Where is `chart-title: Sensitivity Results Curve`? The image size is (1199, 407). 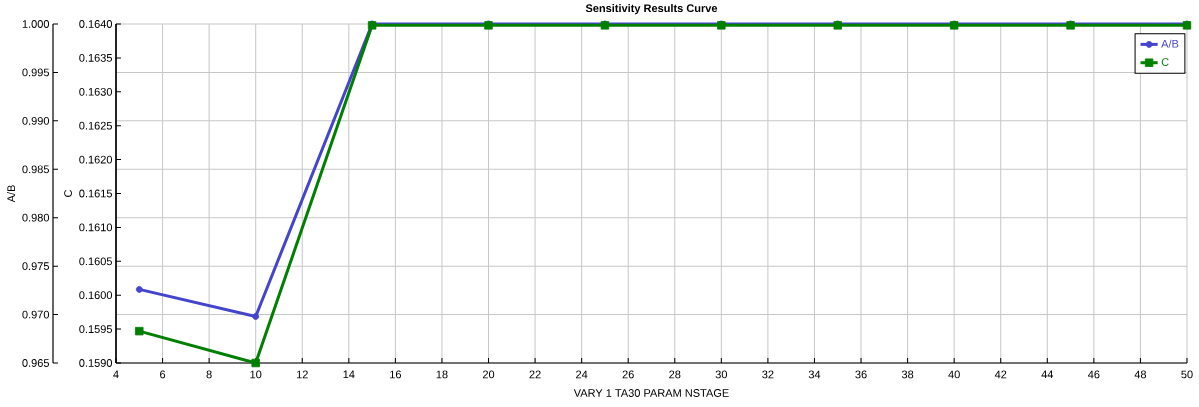 chart-title: Sensitivity Results Curve is located at coordinates (651, 9).